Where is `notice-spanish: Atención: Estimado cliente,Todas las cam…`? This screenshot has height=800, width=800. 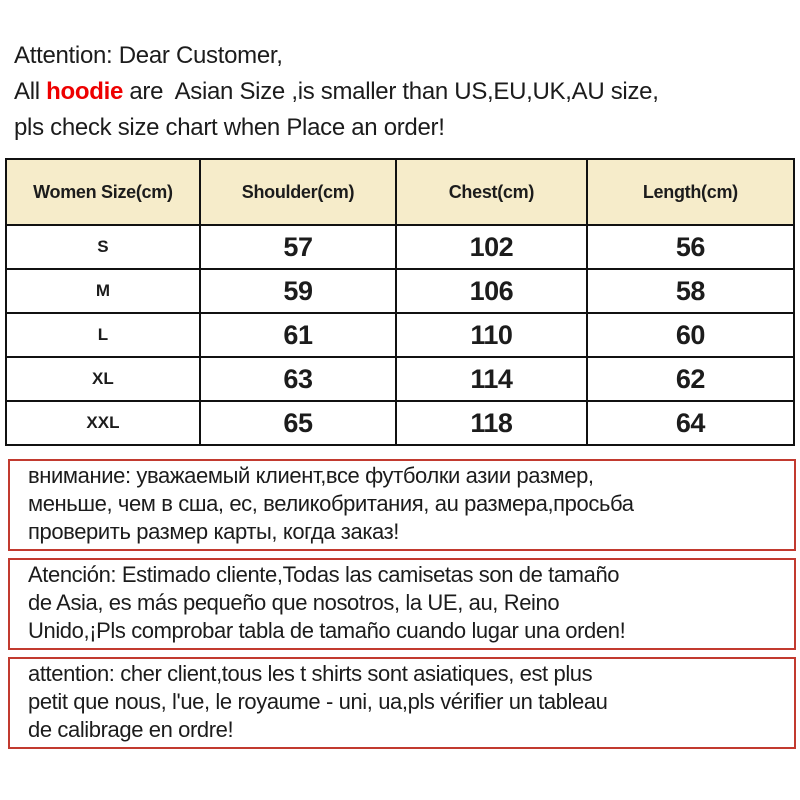 notice-spanish: Atención: Estimado cliente,Todas las cam… is located at coordinates (402, 604).